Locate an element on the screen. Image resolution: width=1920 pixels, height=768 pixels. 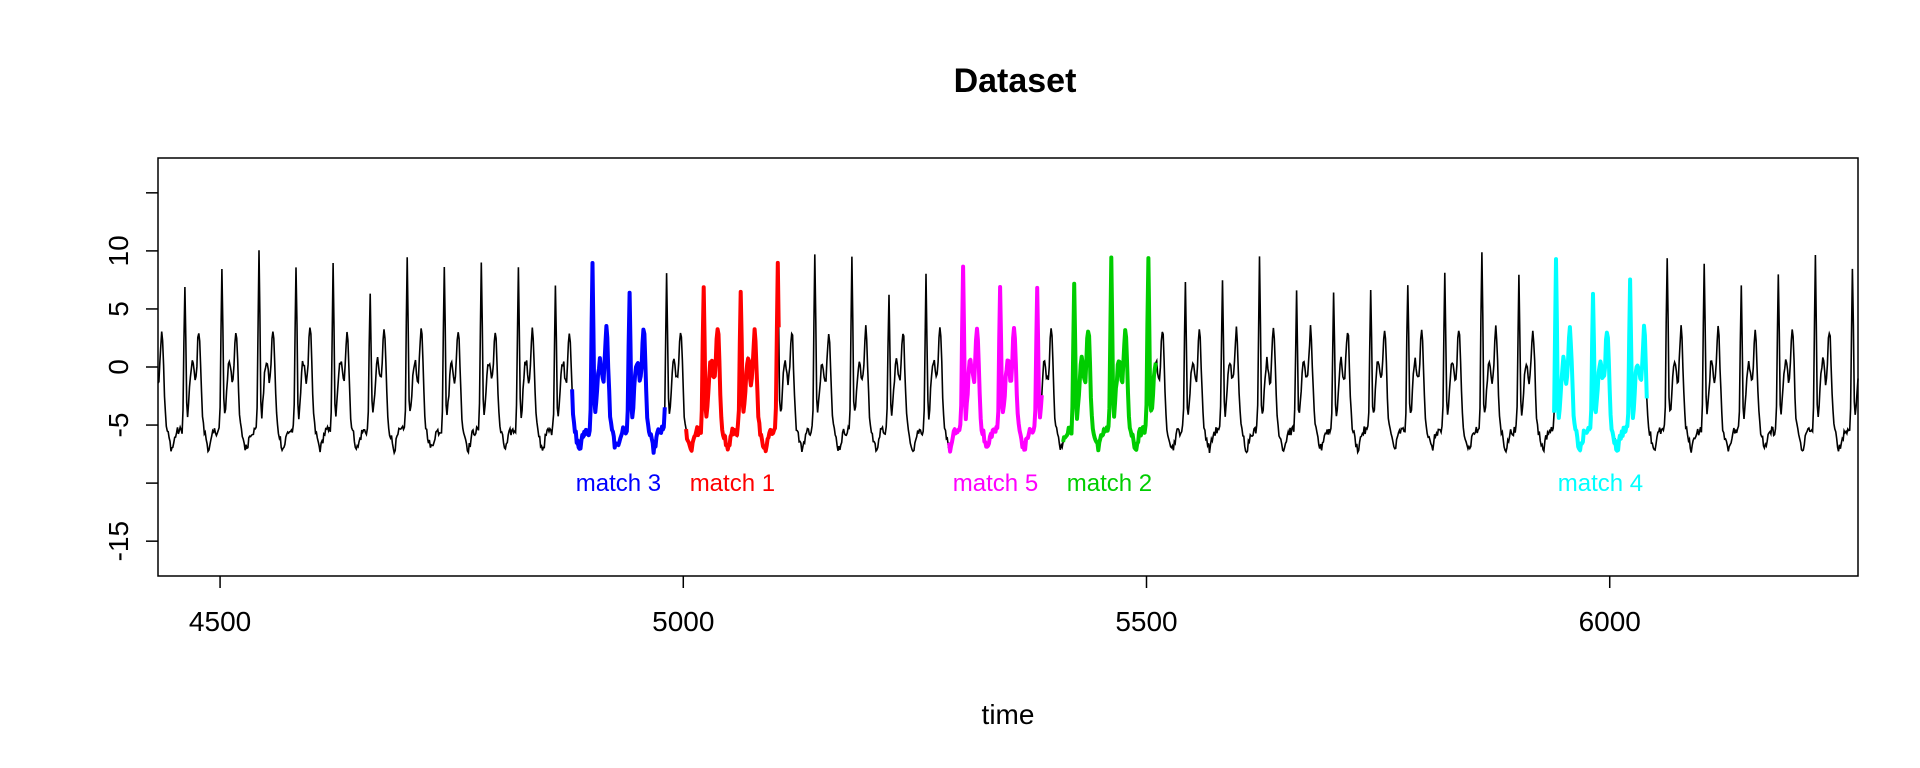
y-tick-label: 0 is located at coordinates (118, 367).